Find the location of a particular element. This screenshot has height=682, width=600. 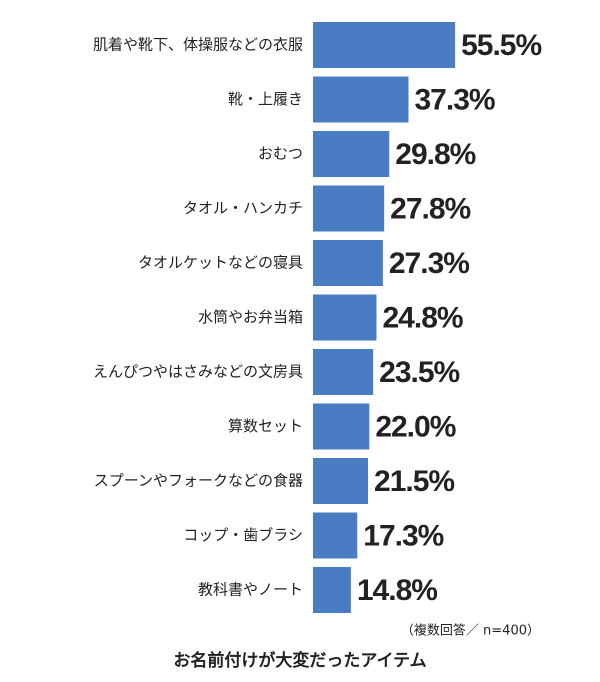

category-label: えんぴつやはさみなどの文房具 is located at coordinates (198, 372).